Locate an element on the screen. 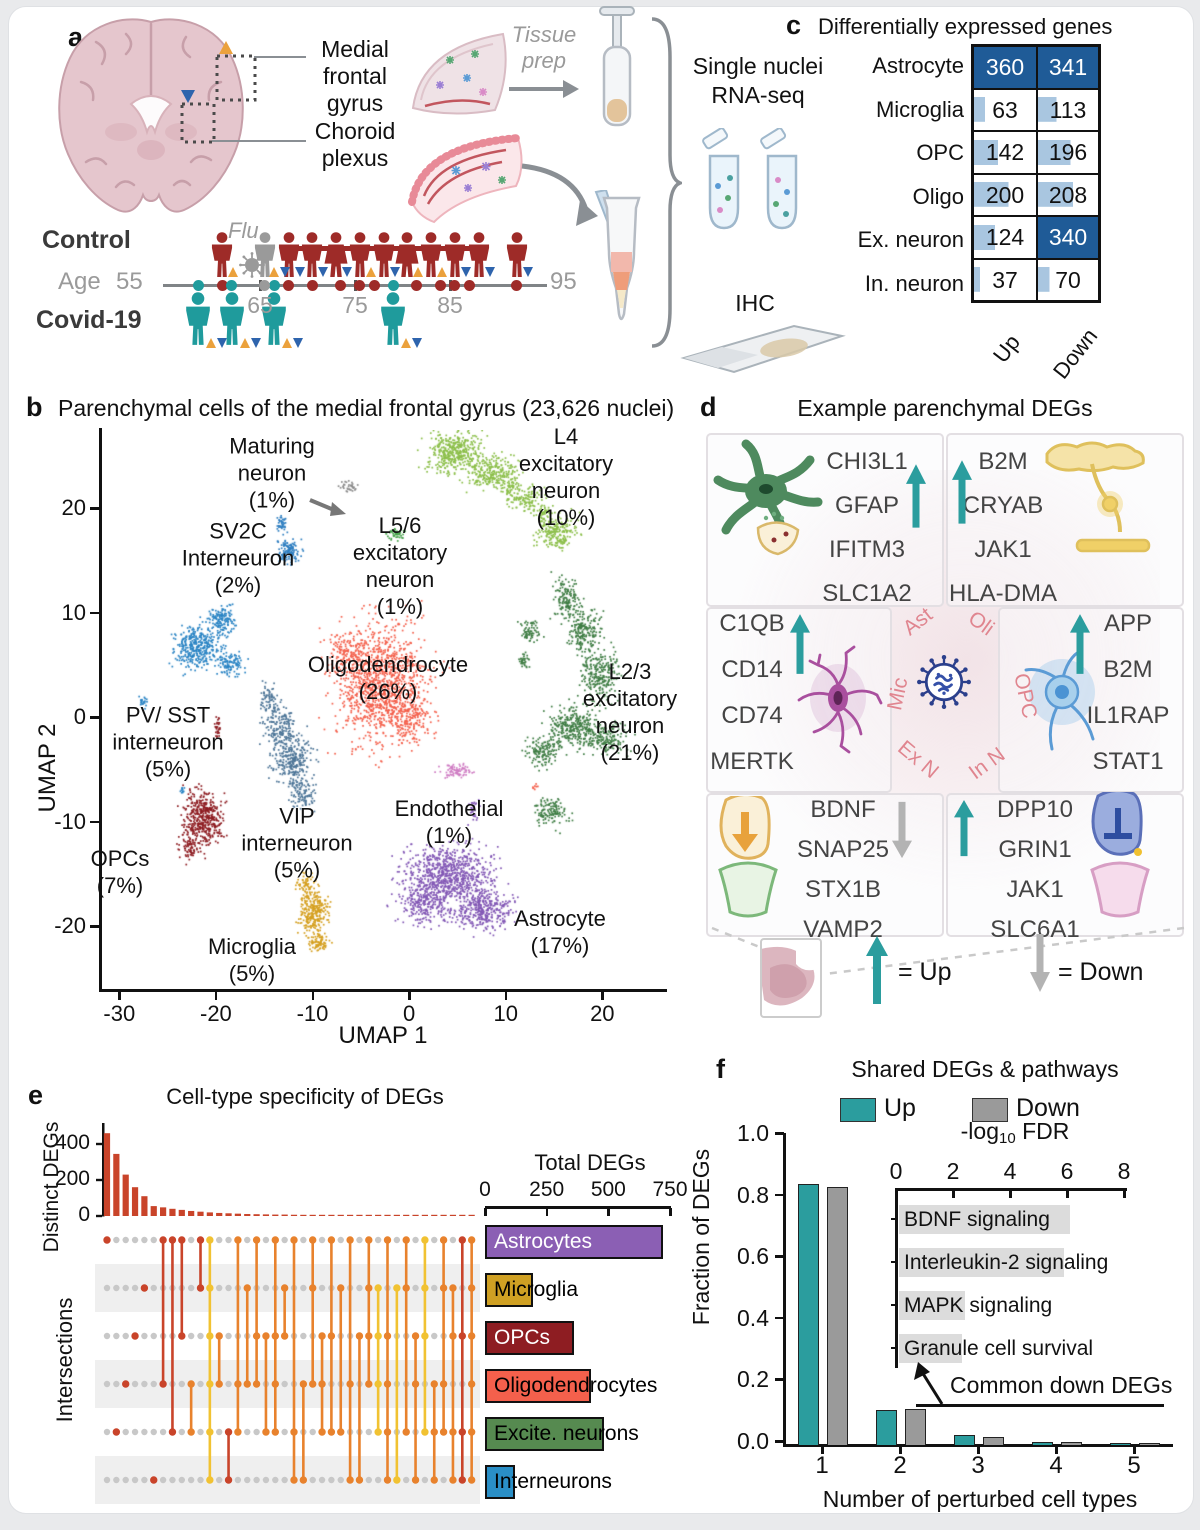 Image resolution: width=1200 pixels, height=1530 pixels. gene-label: C1QB is located at coordinates (752, 623).